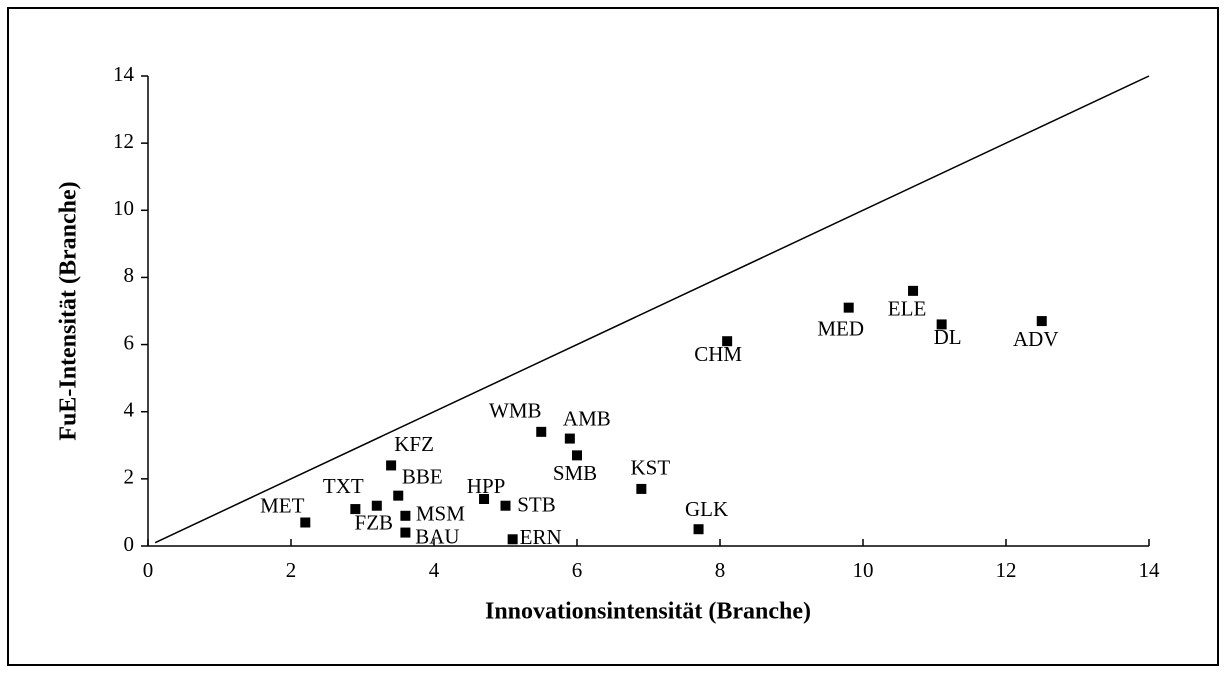 This screenshot has width=1226, height=691. I want to click on point-label: ERN, so click(541, 537).